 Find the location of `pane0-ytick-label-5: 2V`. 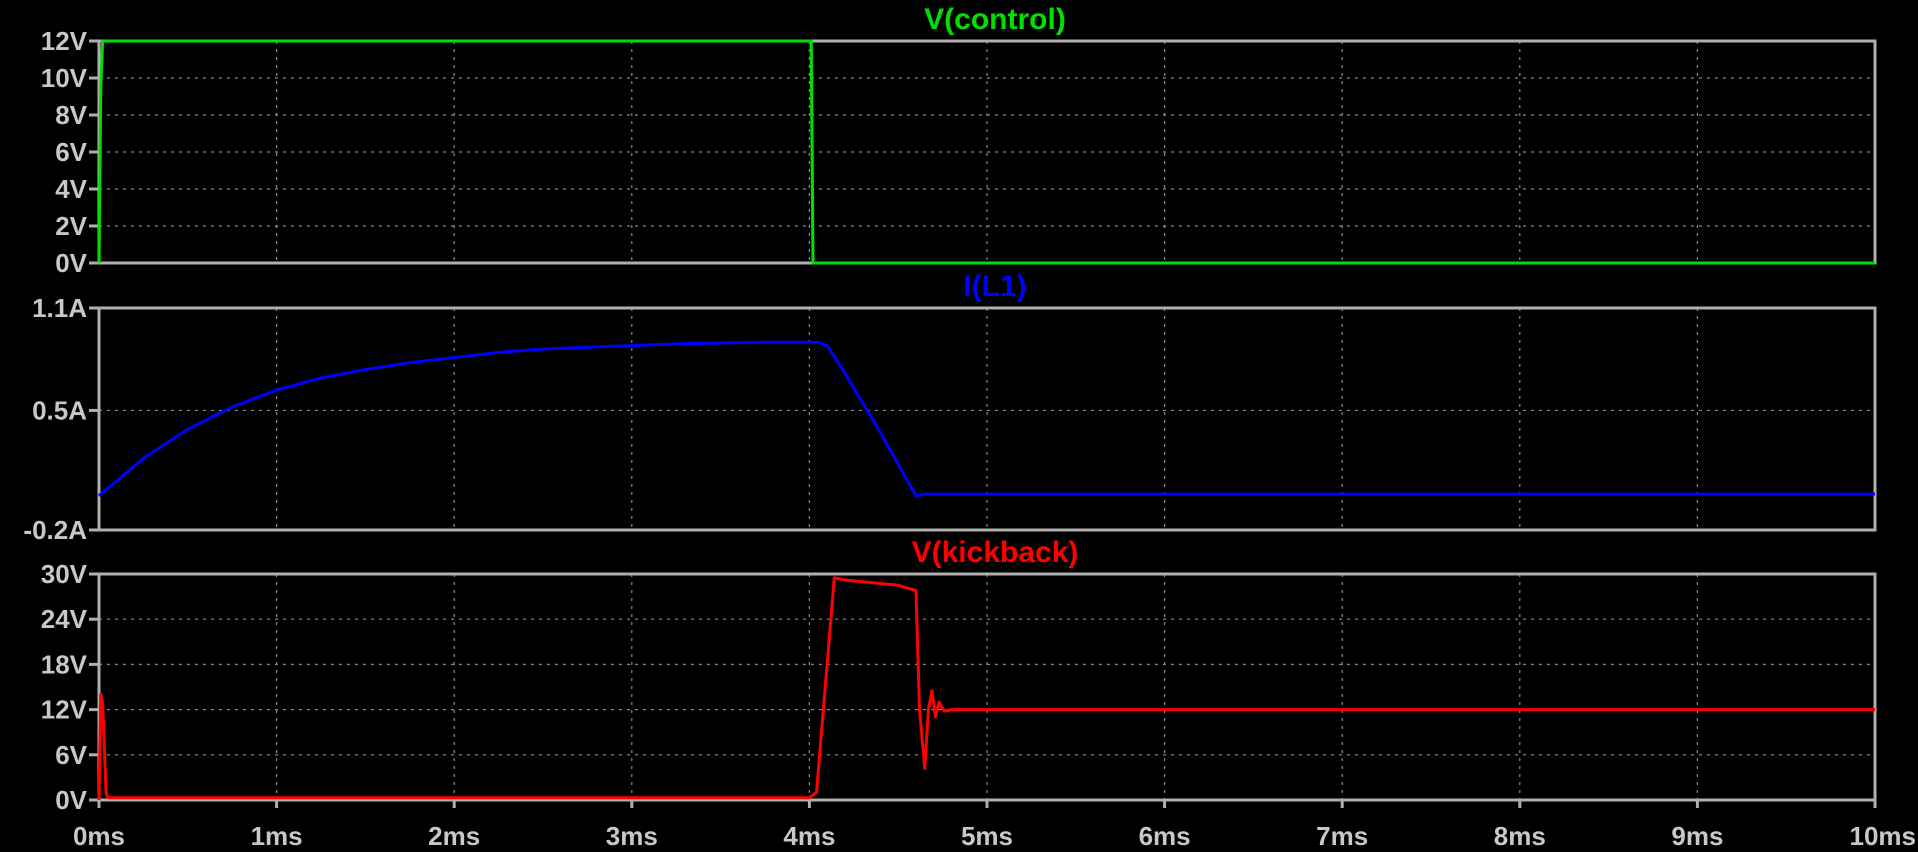

pane0-ytick-label-5: 2V is located at coordinates (71, 226).